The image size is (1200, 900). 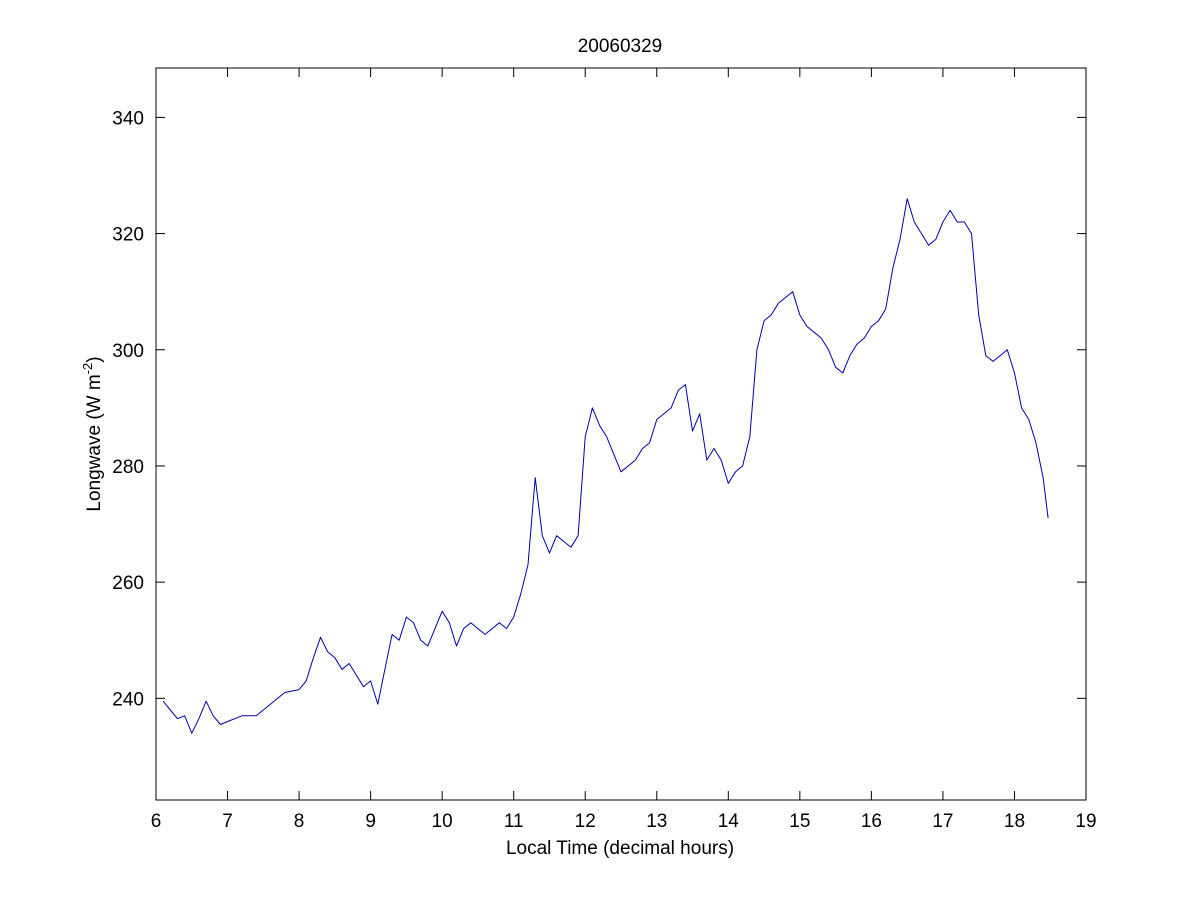 I want to click on y-tick-label: 300, so click(x=128, y=351).